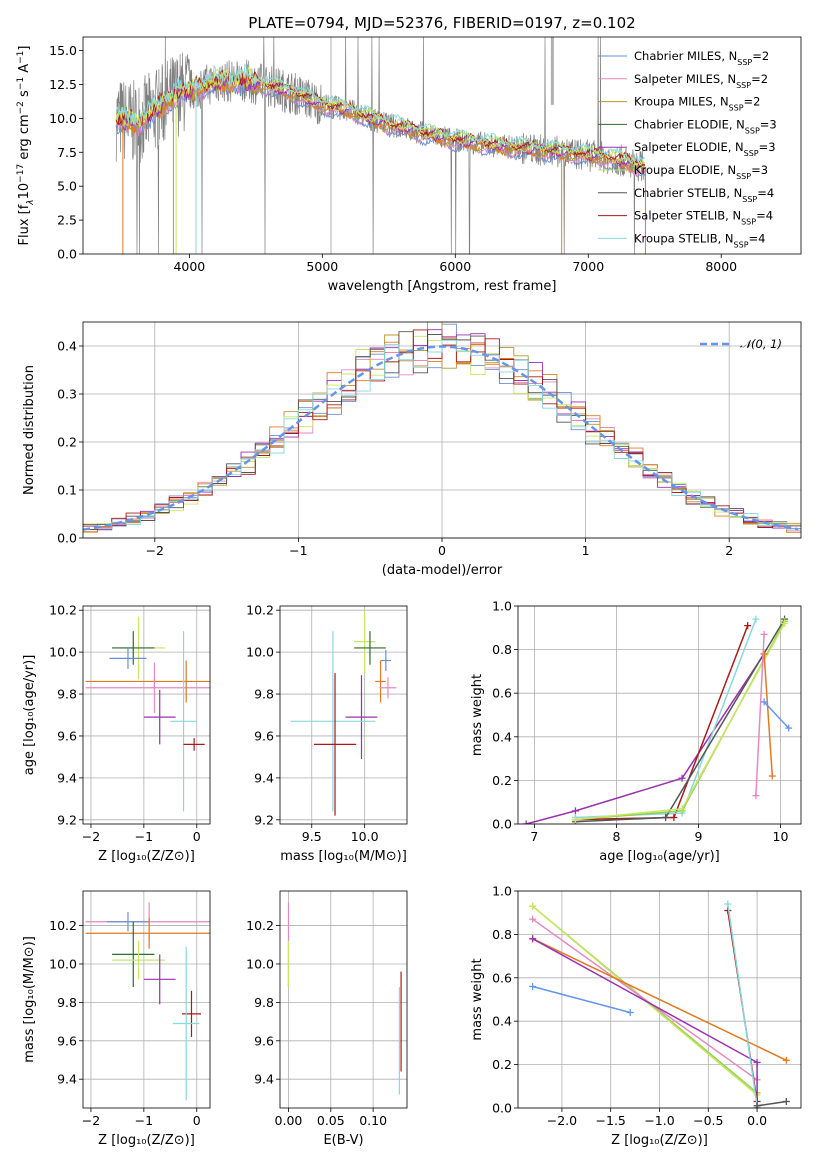 The image size is (819, 1174). I want to click on x-tick-label: −0.5, so click(708, 1120).